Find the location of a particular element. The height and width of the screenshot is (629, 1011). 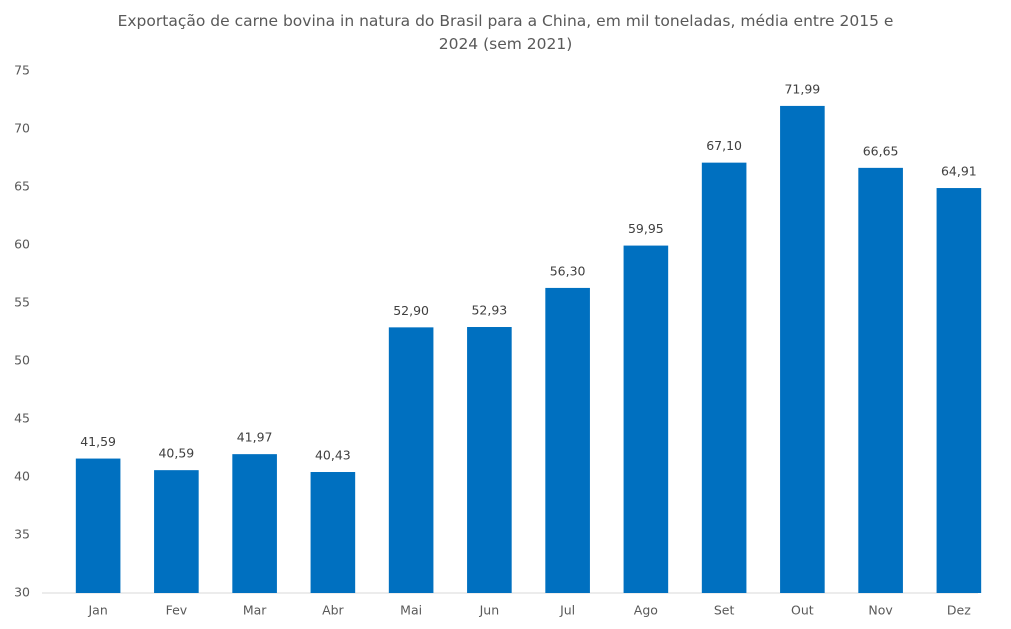

x-tick-label: Mar is located at coordinates (255, 610).